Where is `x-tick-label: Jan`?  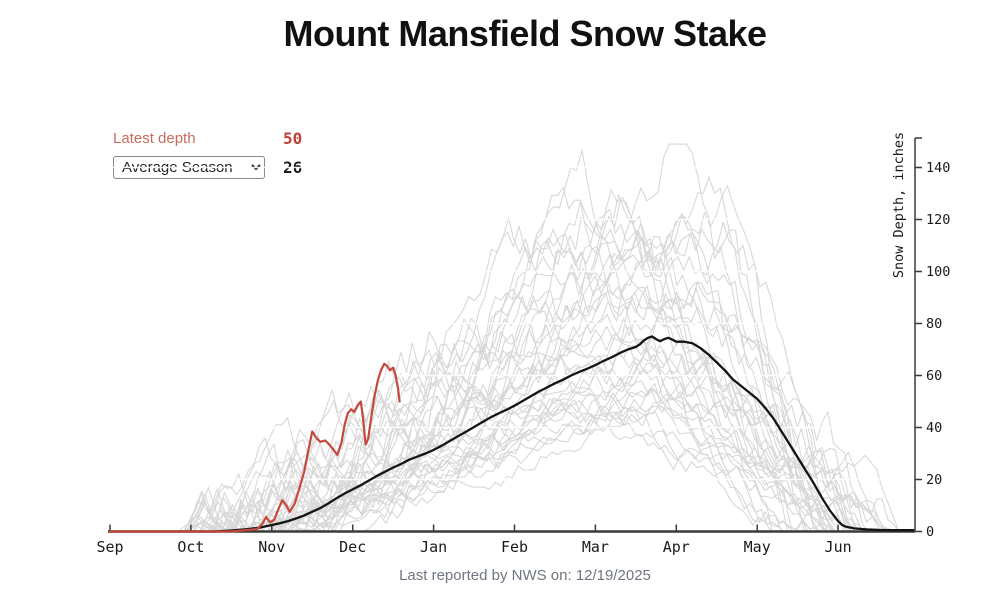 x-tick-label: Jan is located at coordinates (433, 547).